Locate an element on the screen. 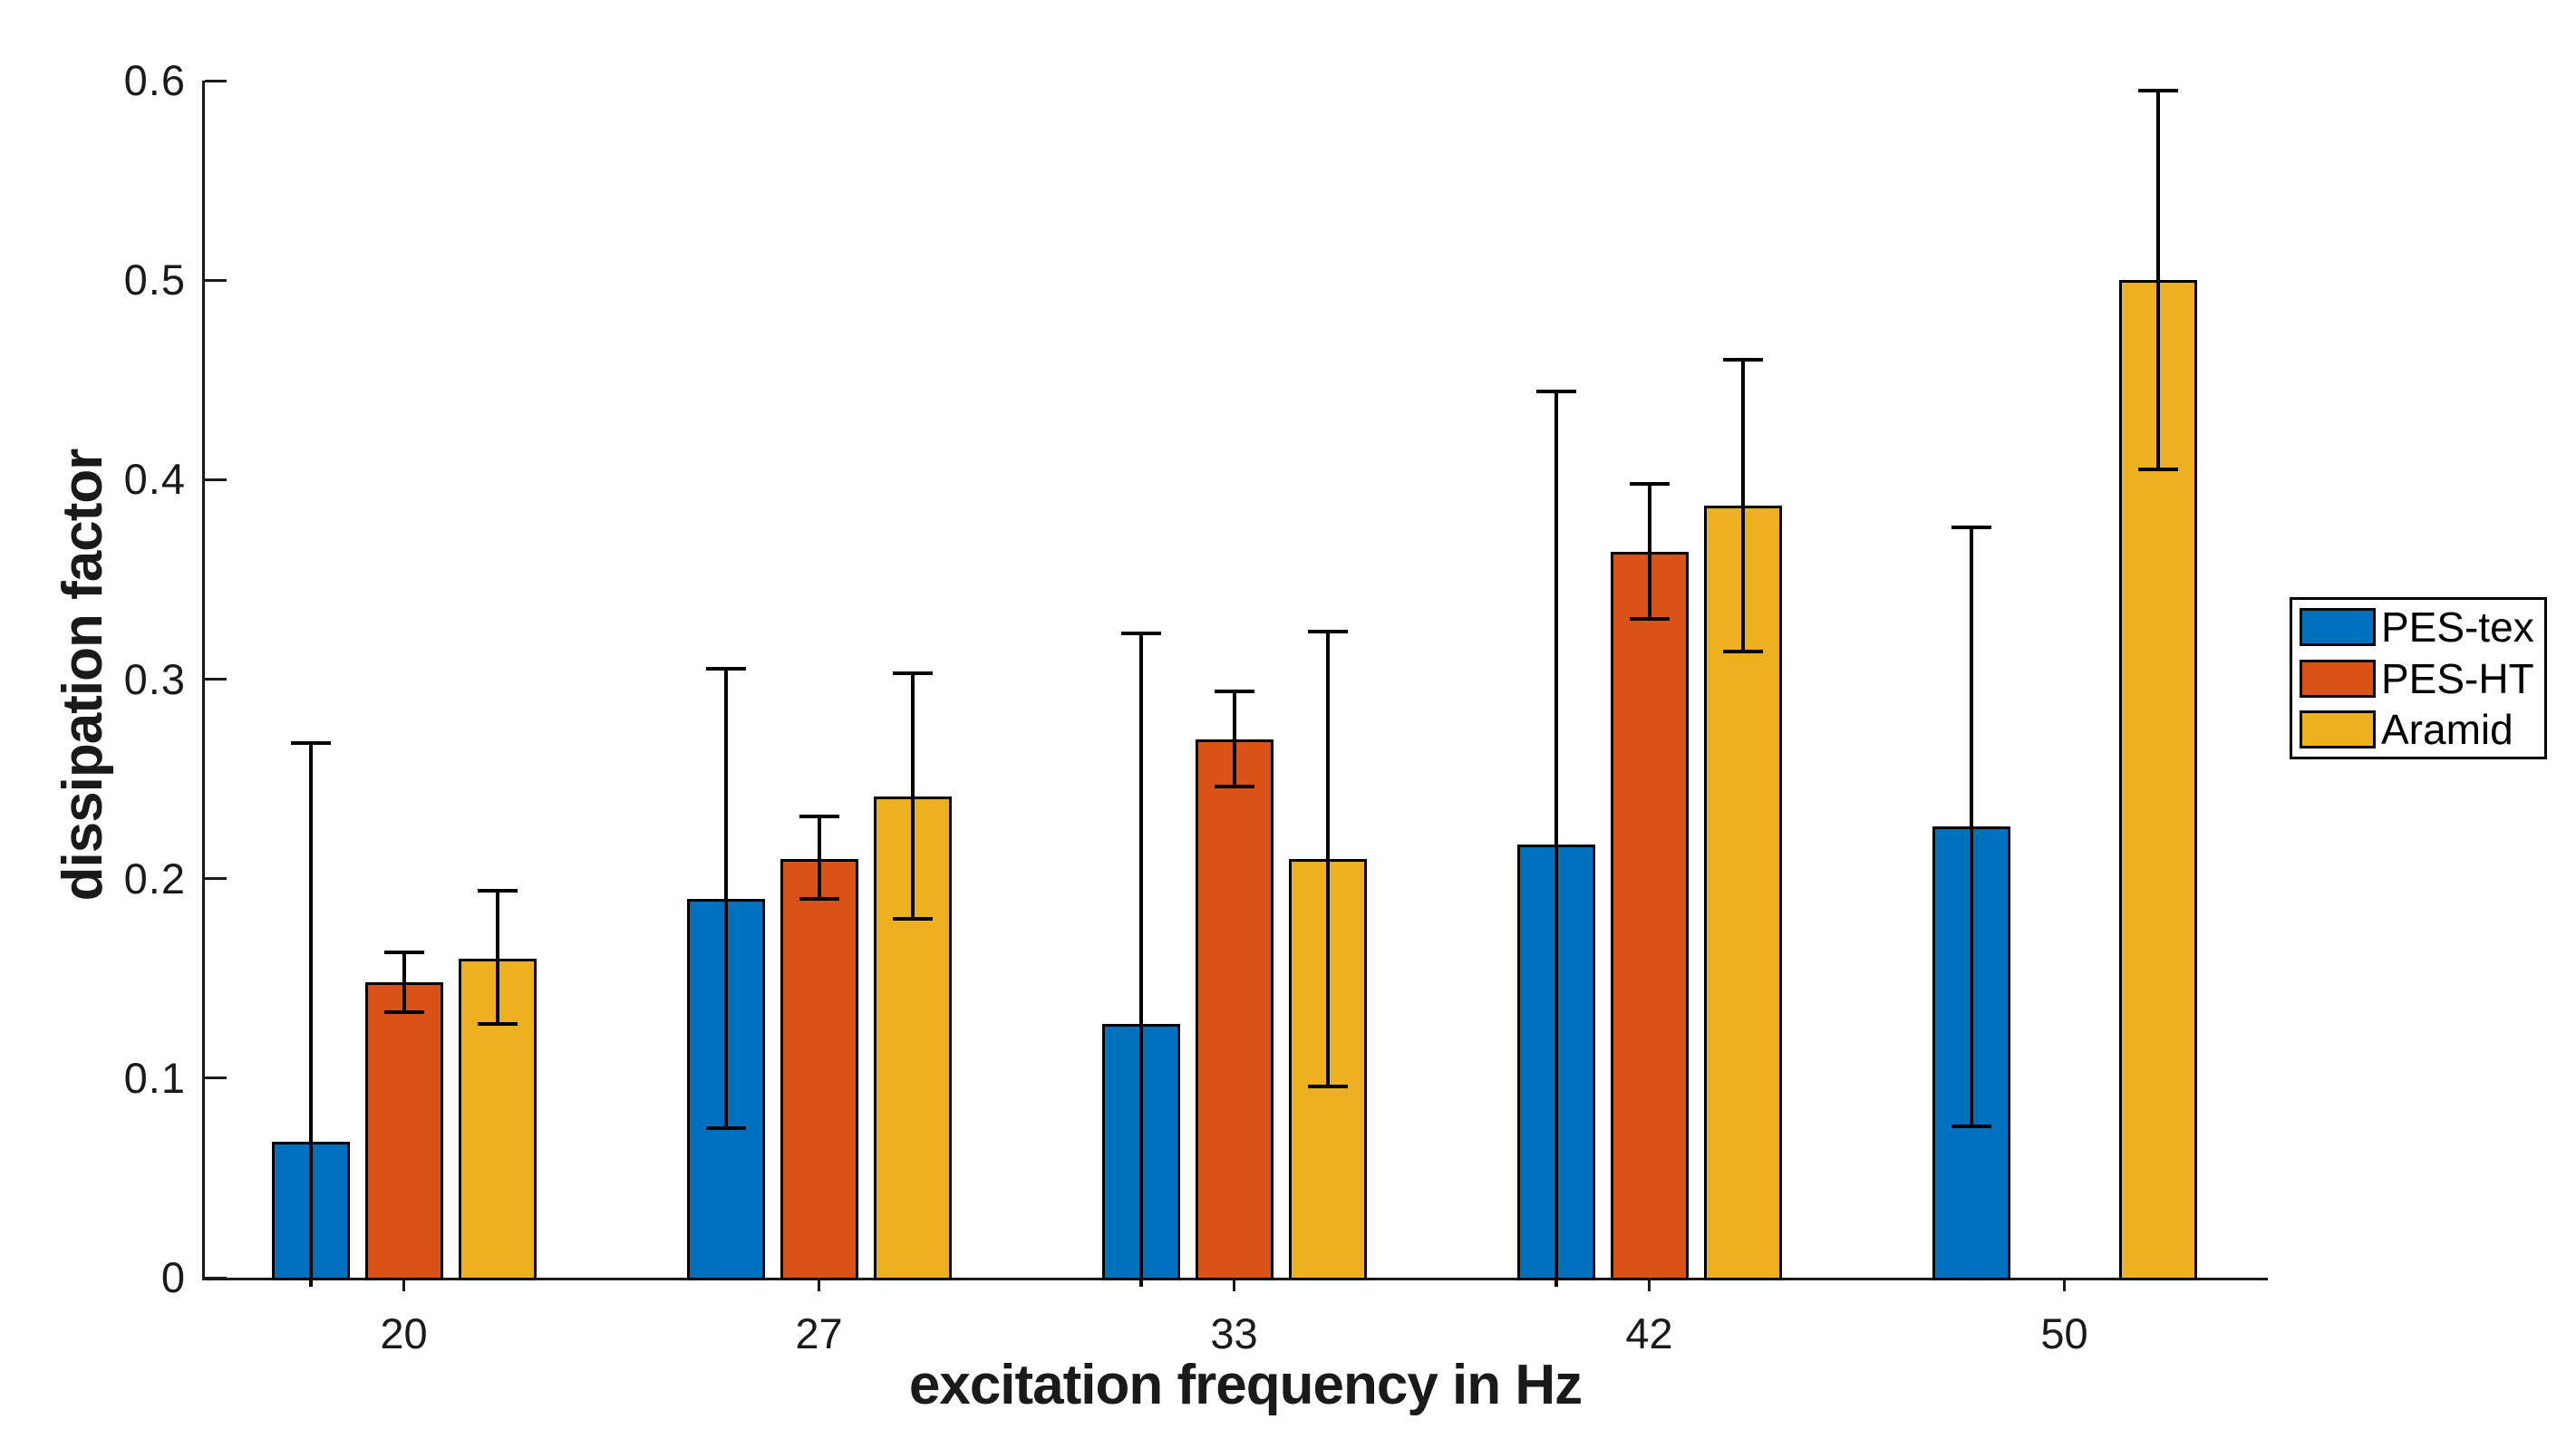 Image resolution: width=2576 pixels, height=1429 pixels. x-tick-label: 27 is located at coordinates (819, 1333).